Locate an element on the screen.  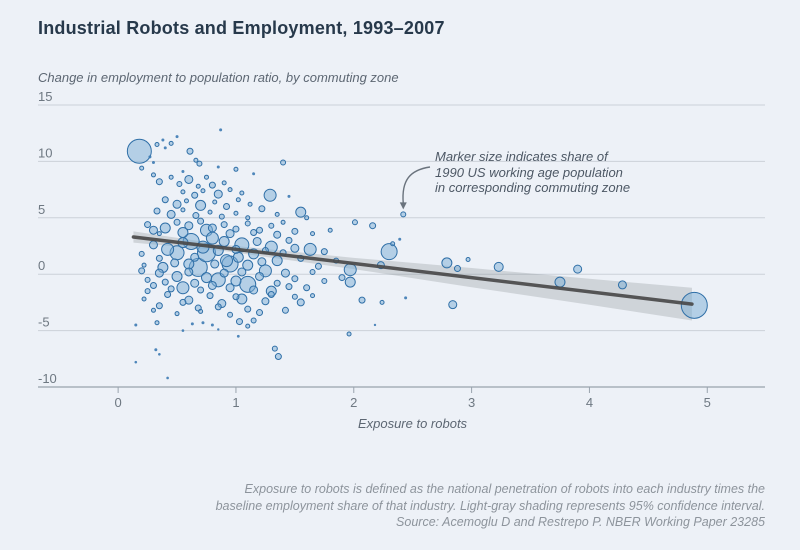
x-axis-label: Exposure to robots is located at coordinates (412, 423).